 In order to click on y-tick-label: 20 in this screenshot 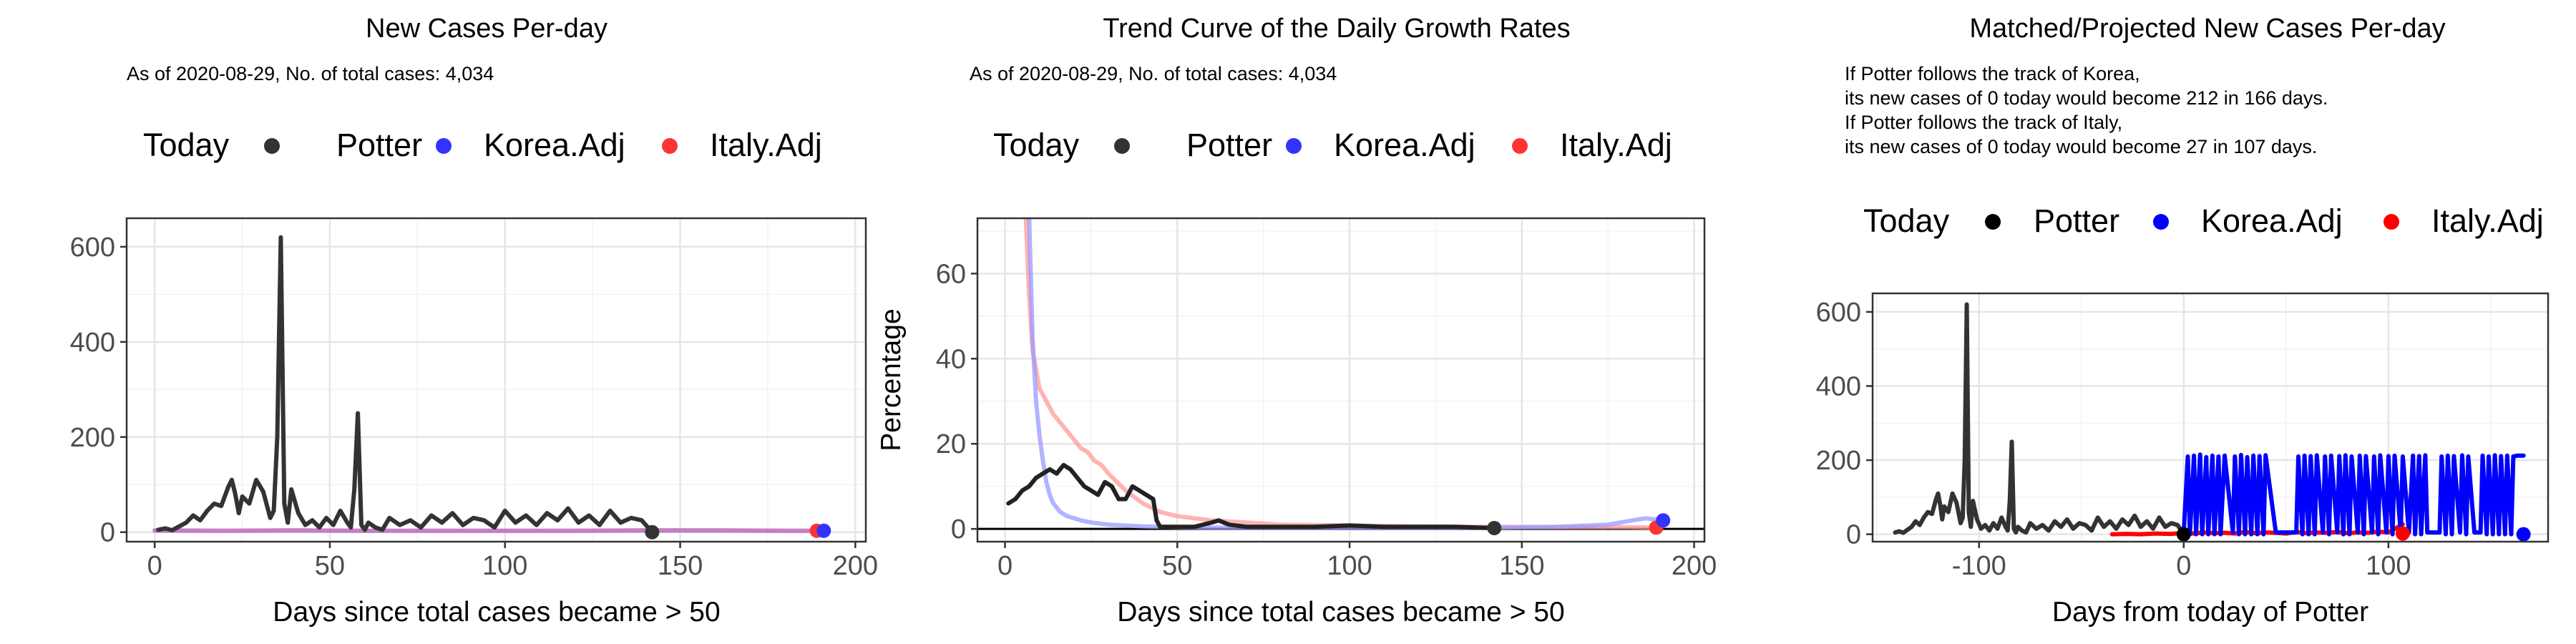, I will do `click(951, 444)`.